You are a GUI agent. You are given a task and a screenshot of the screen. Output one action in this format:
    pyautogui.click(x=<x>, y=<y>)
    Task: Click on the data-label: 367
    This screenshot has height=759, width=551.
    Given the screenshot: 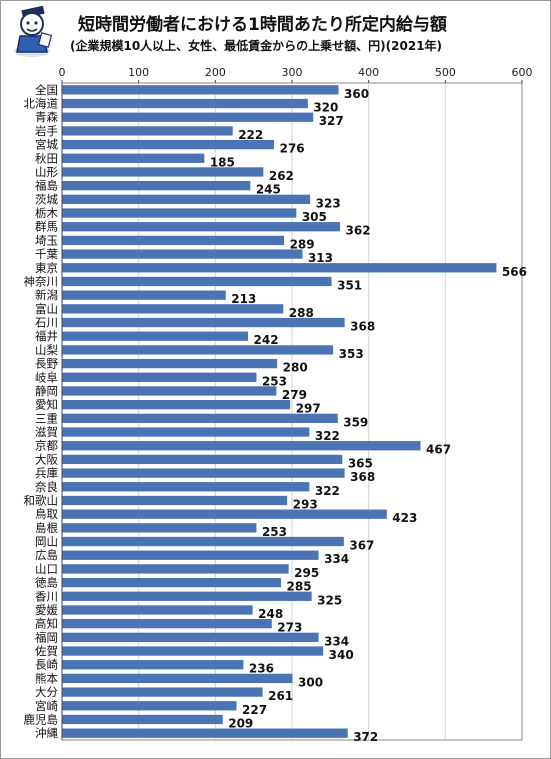 What is the action you would take?
    pyautogui.click(x=361, y=546)
    